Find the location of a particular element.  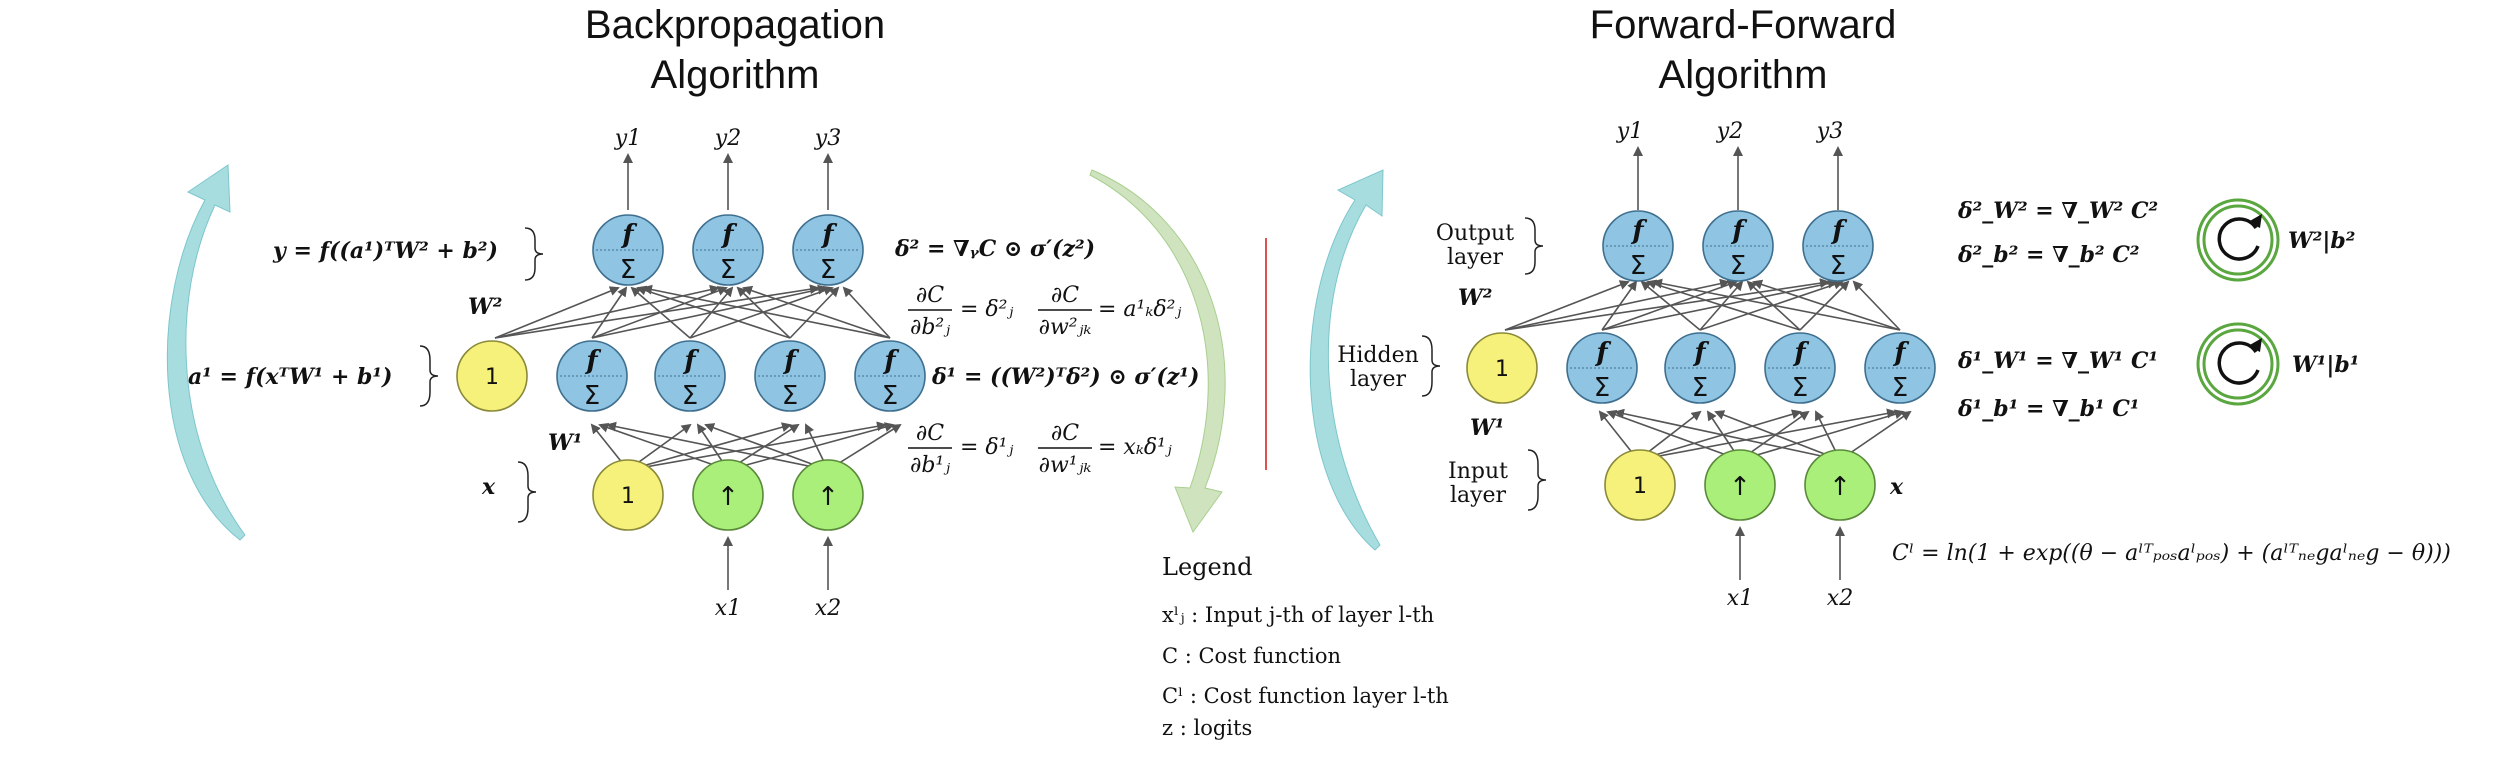

svg-text: ∂b¹ⱼ is located at coordinates (930, 465).